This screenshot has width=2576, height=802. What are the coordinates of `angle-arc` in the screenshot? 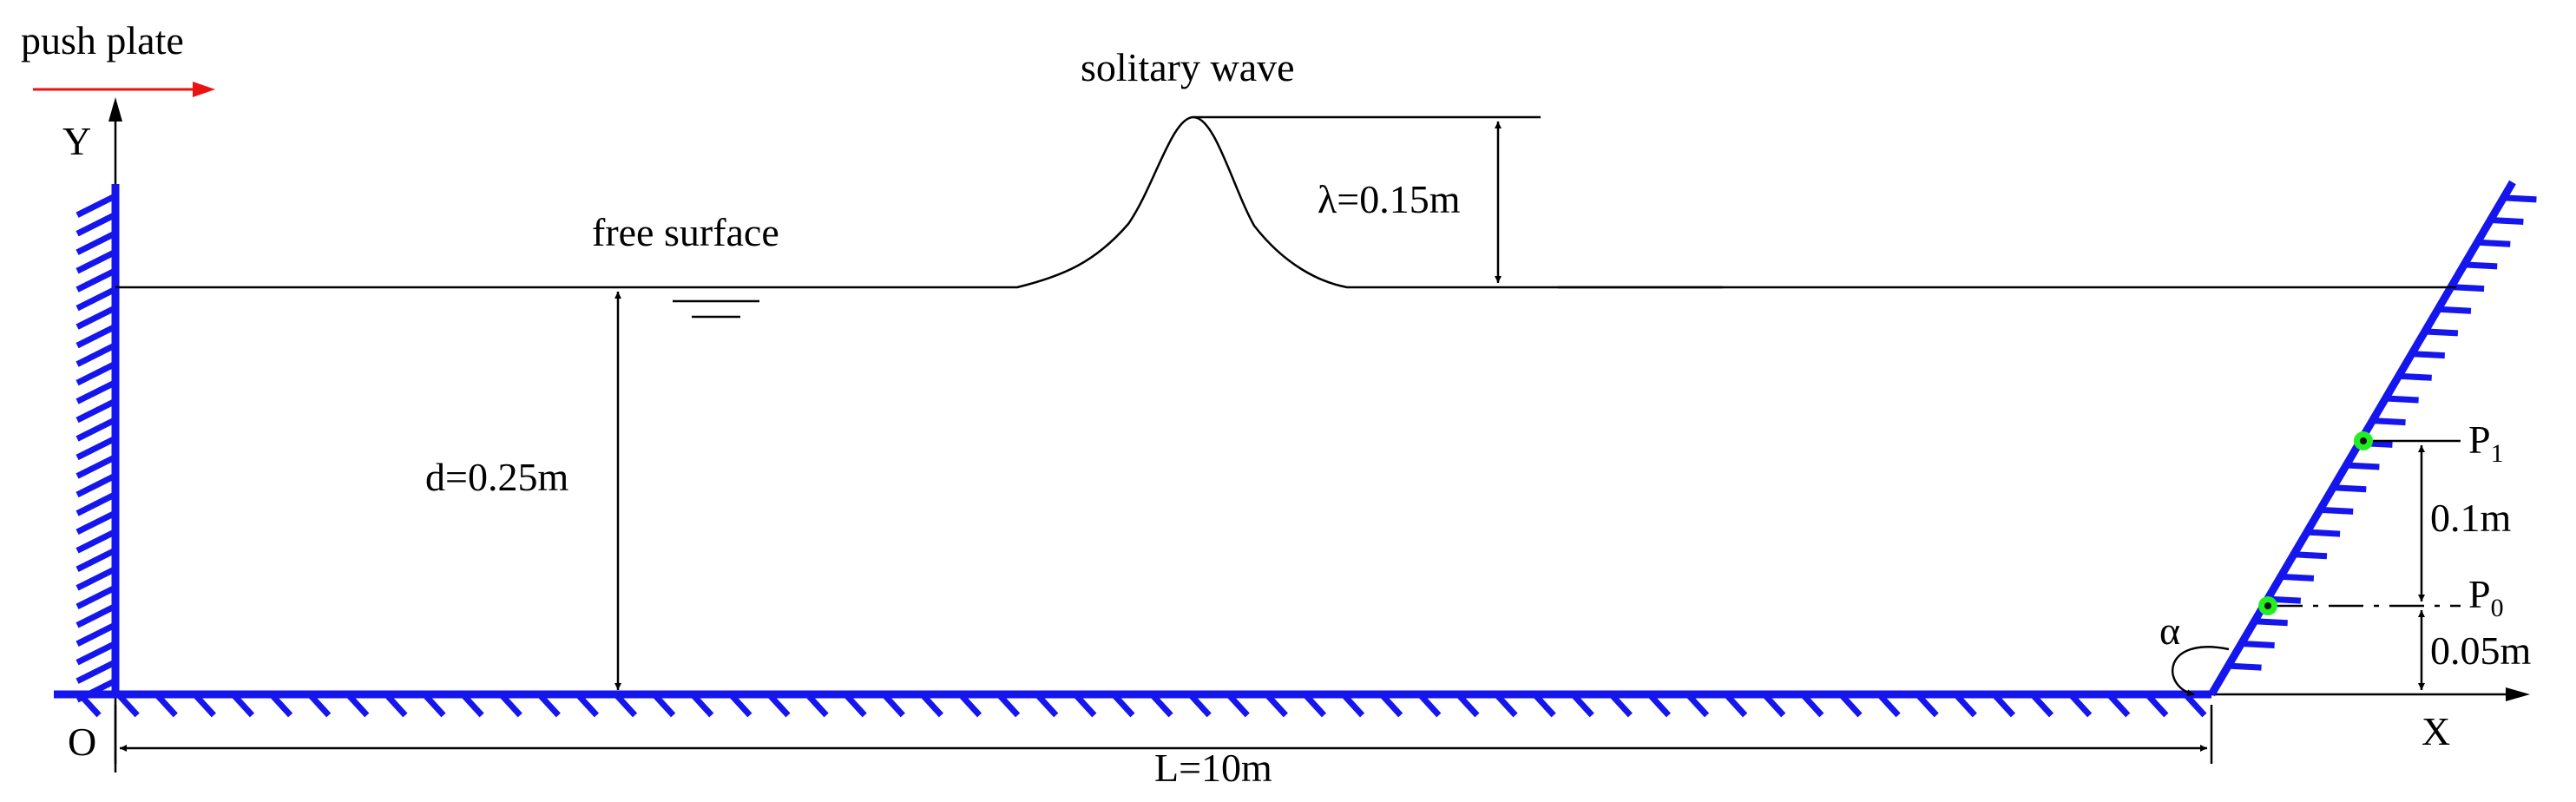 It's located at (2200, 671).